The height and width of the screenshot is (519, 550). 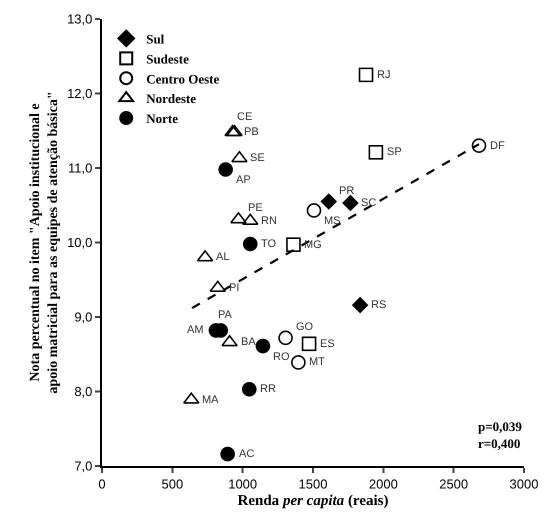 I want to click on annotation: MA, so click(x=211, y=400).